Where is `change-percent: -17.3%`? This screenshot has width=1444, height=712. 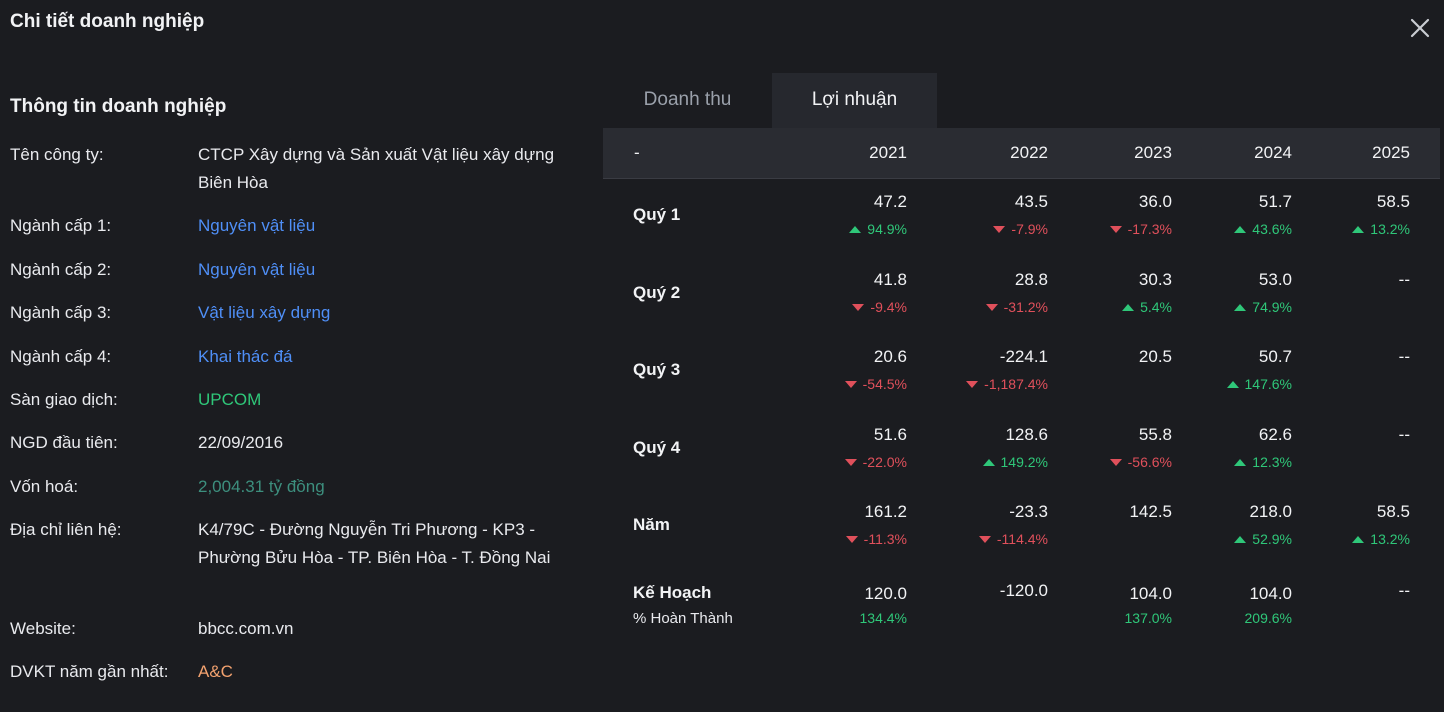
change-percent: -17.3% is located at coordinates (1112, 229).